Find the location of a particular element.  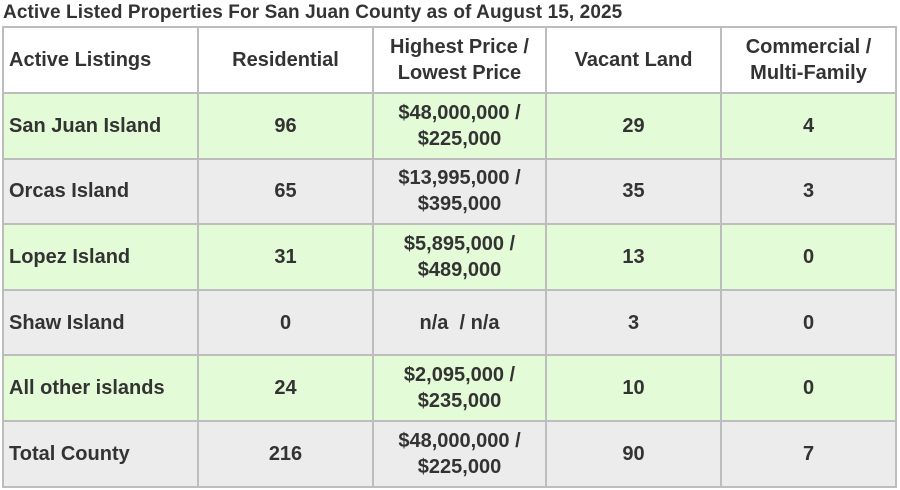

row-commercial: 4 is located at coordinates (809, 127).